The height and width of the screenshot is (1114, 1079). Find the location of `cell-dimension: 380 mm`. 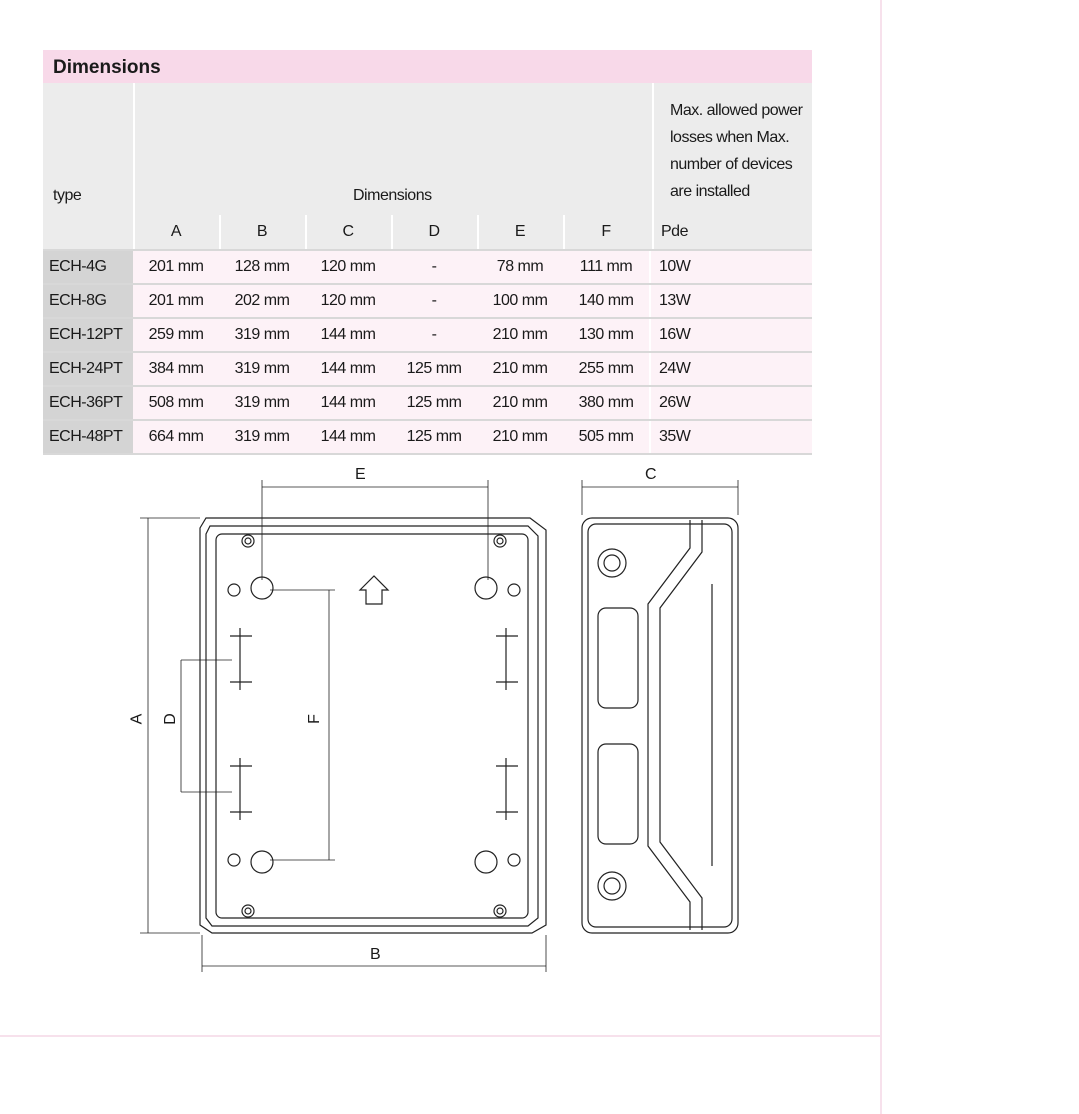

cell-dimension: 380 mm is located at coordinates (606, 403).